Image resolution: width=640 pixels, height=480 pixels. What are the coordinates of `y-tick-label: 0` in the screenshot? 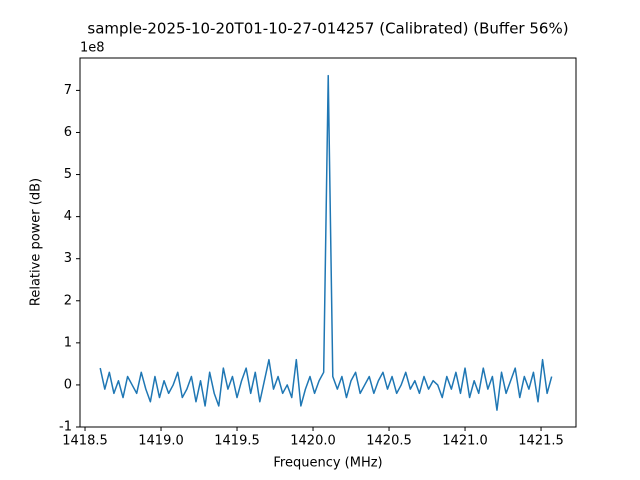 It's located at (68, 384).